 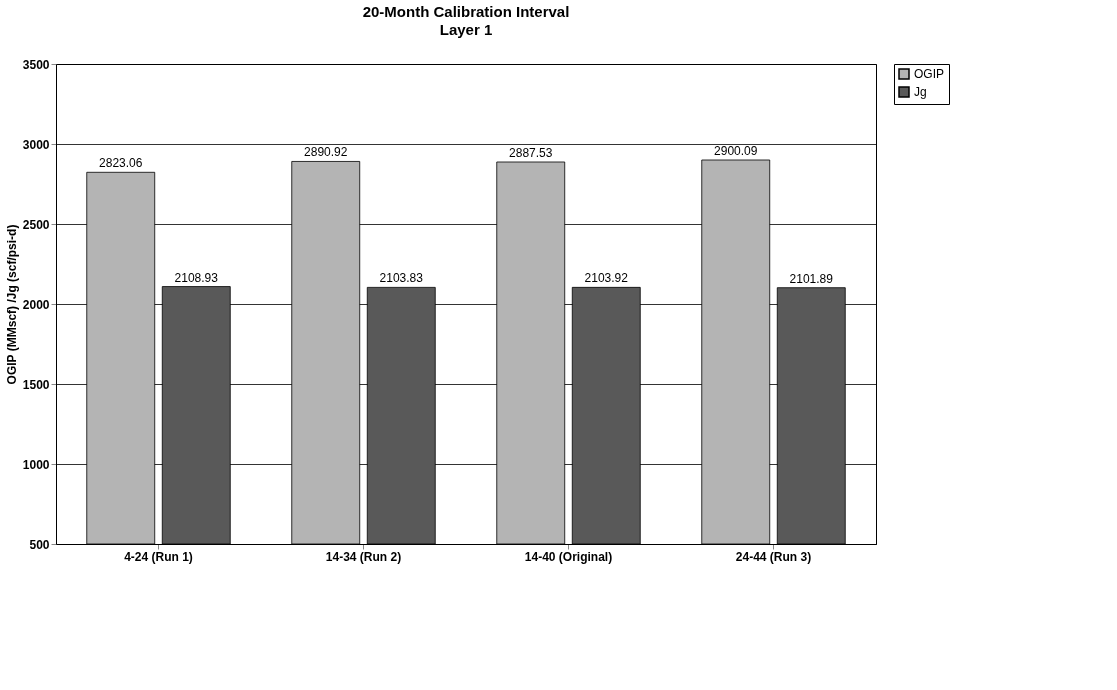 What do you see at coordinates (39, 544) in the screenshot?
I see `y-tick-label: 500` at bounding box center [39, 544].